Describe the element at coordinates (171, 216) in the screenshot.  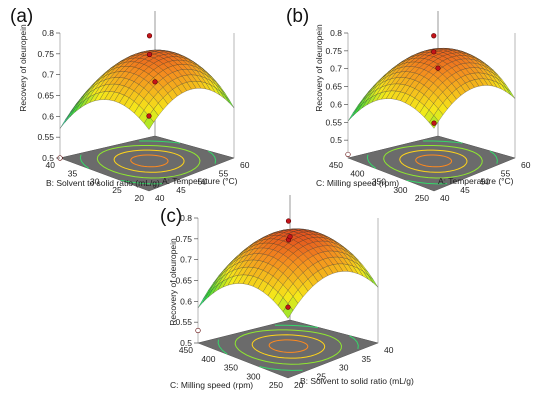
I see `panel-label: (c)` at that location.